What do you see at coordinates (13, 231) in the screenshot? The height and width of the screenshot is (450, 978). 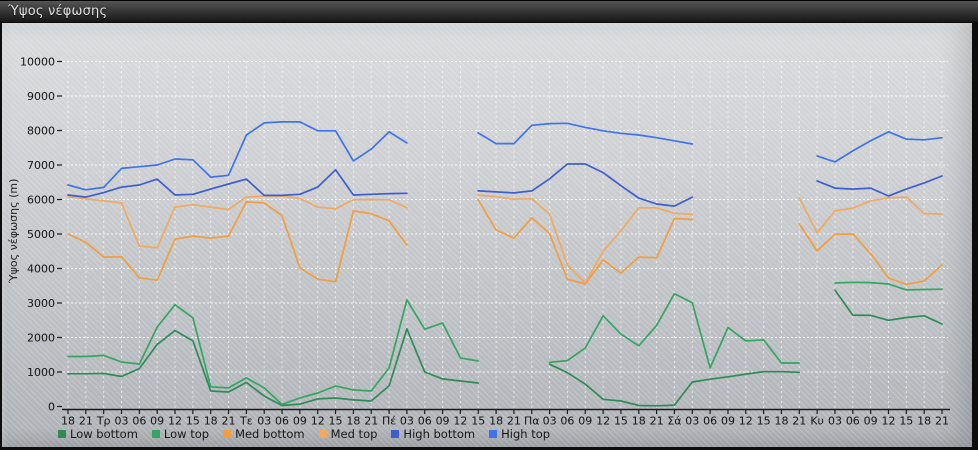 I see `y-axis-title: Ύψος νέφωσης (m)` at bounding box center [13, 231].